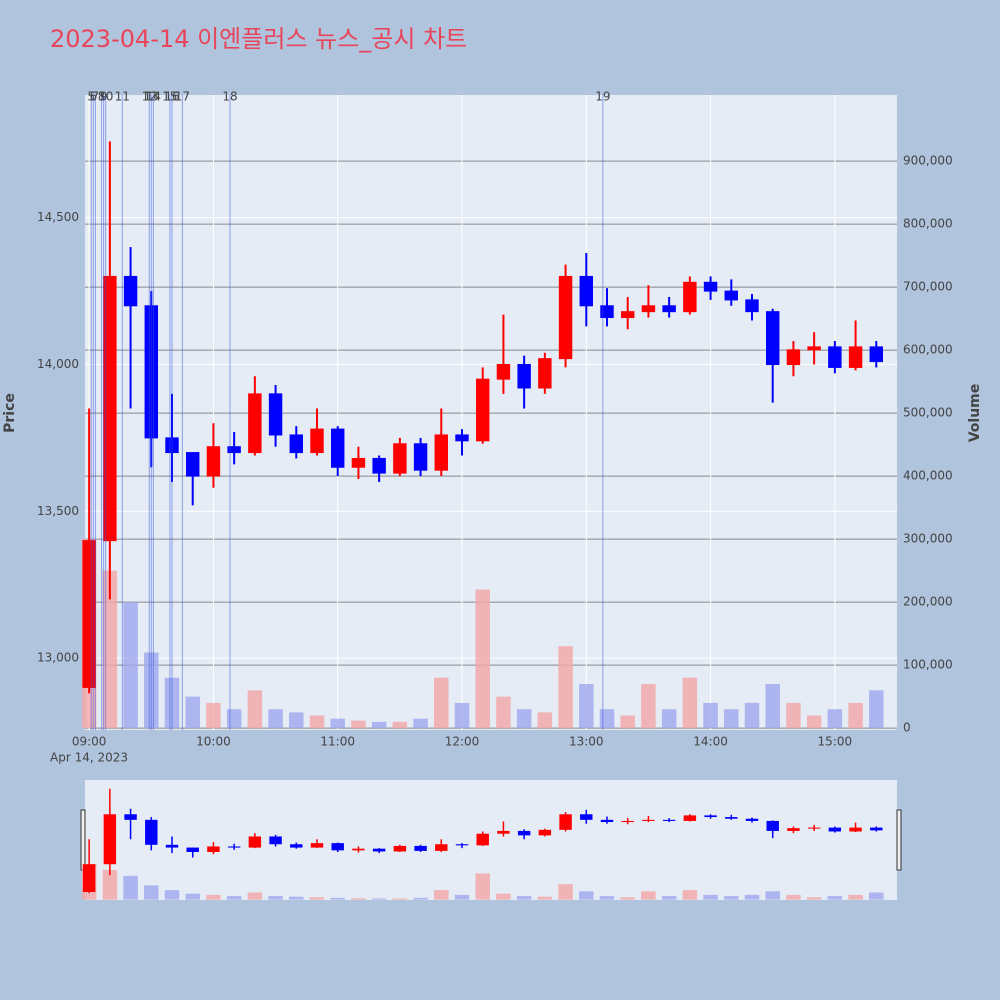 This screenshot has height=1000, width=1000. I want to click on x-tick-label: 09:00, so click(89, 742).